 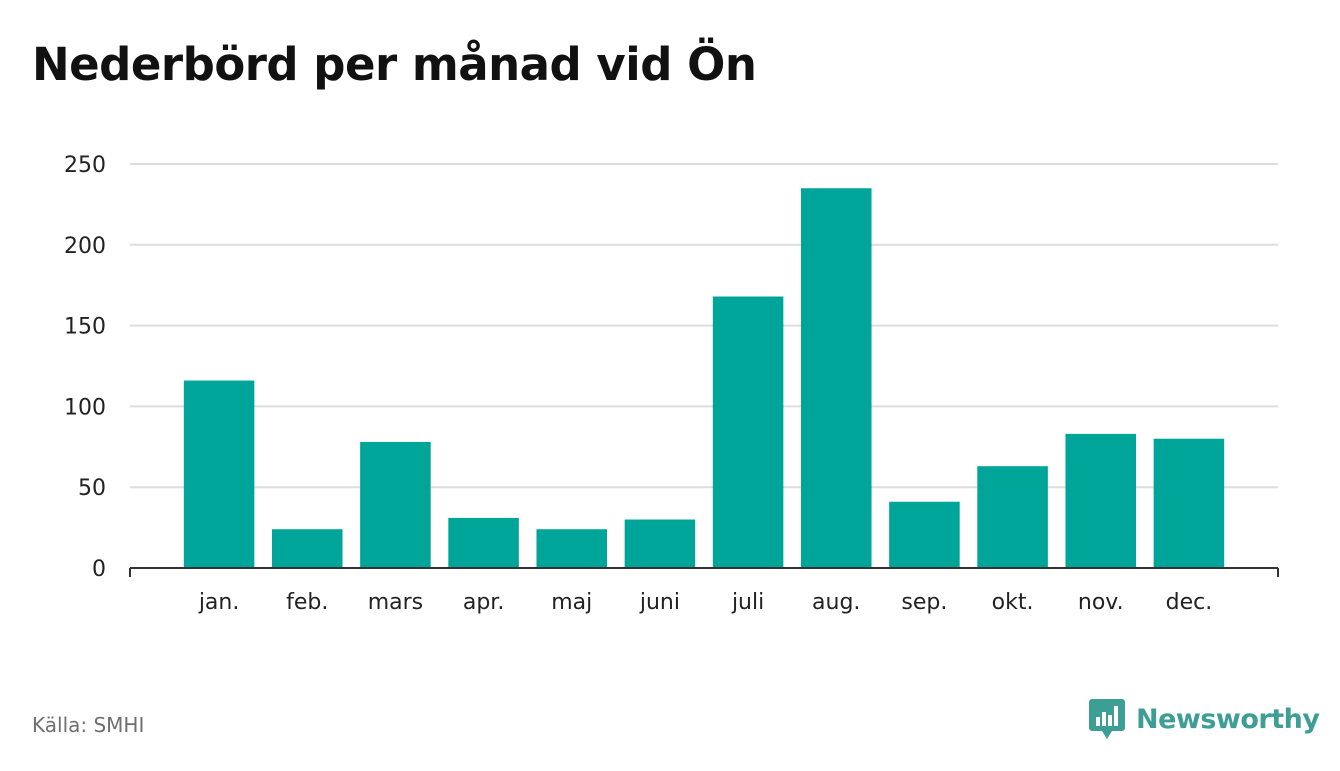 I want to click on brand-name: Newsworthy, so click(x=1228, y=719).